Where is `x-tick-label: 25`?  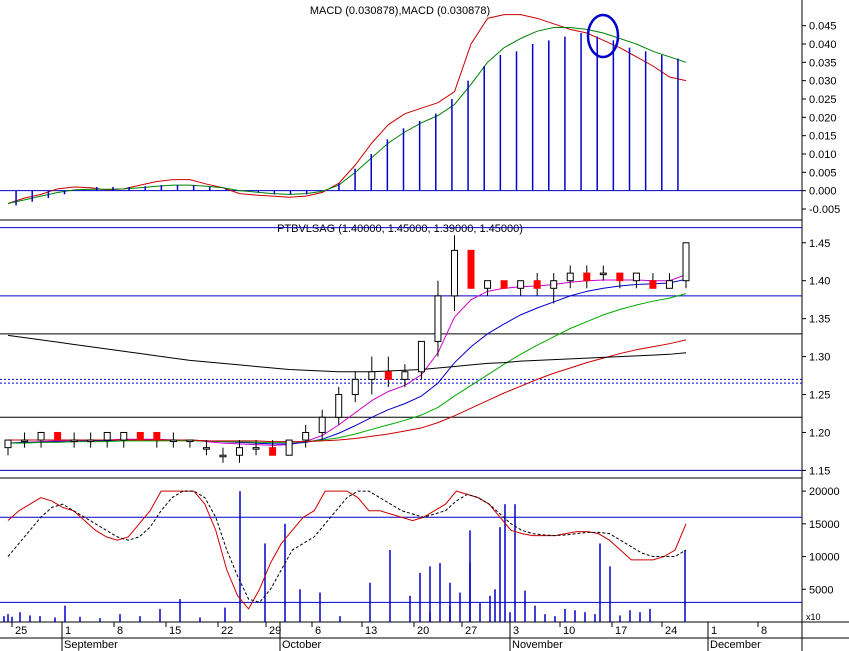 x-tick-label: 25 is located at coordinates (21, 631).